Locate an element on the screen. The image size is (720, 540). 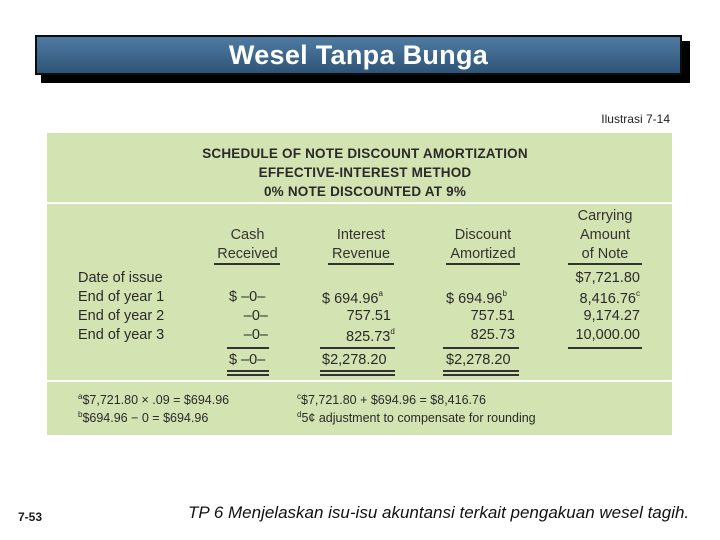
col-header-discount: Discount Amortized is located at coordinates (483, 245).